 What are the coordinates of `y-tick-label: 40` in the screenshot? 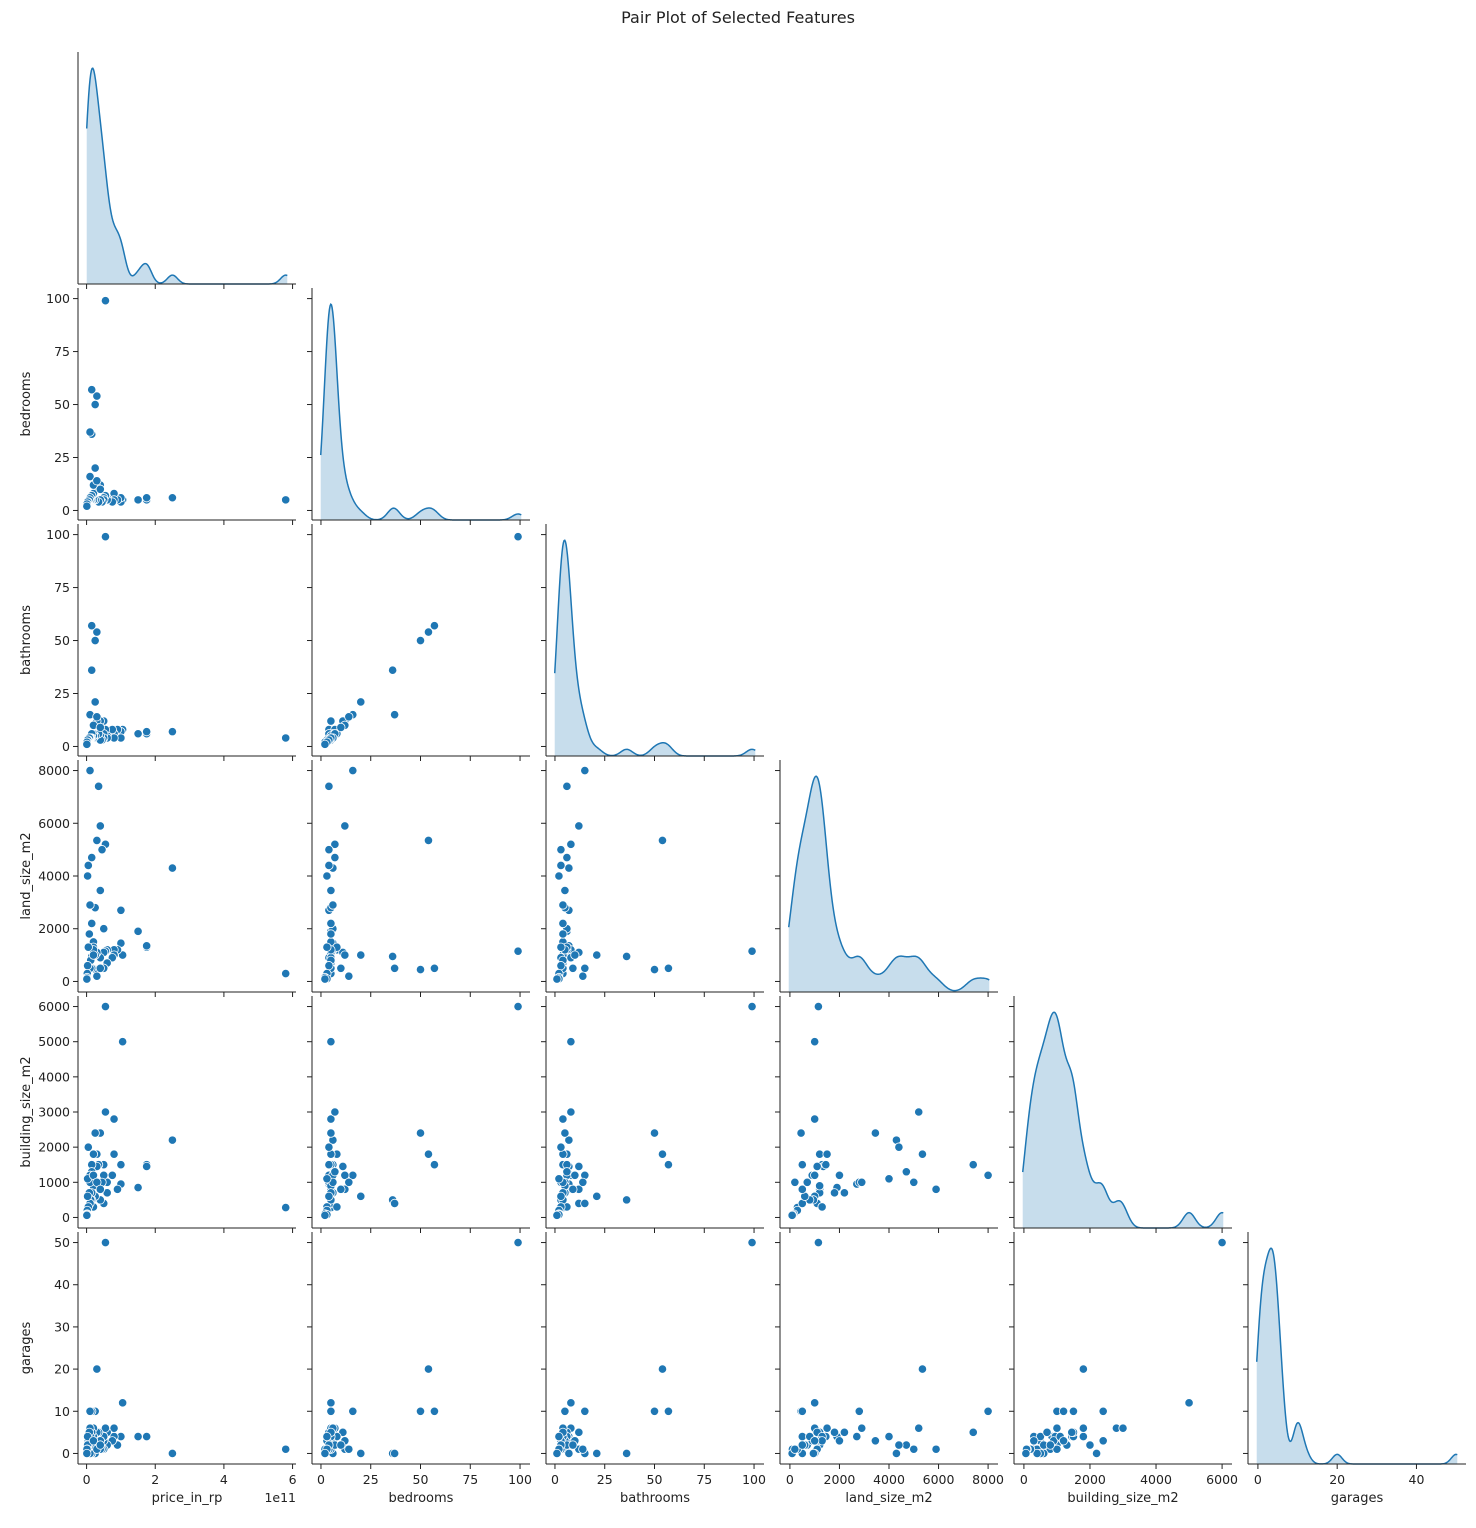 It's located at (62, 1284).